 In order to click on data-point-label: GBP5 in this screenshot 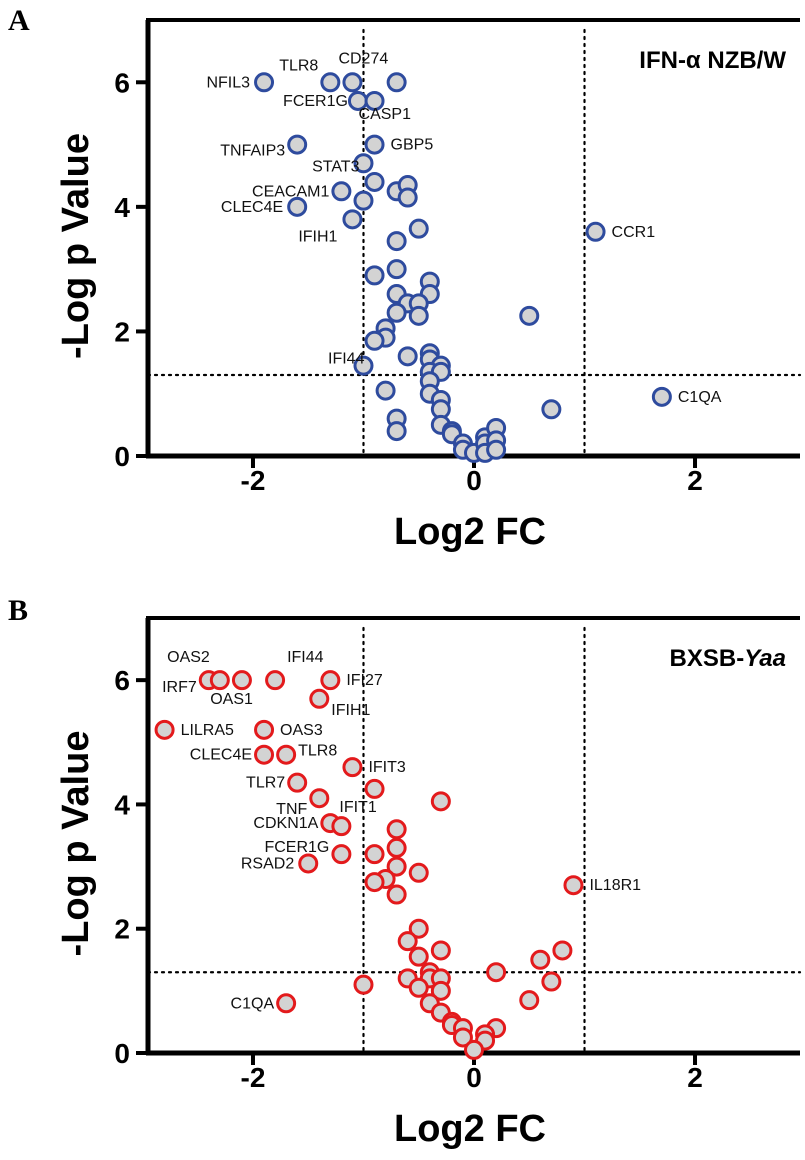, I will do `click(412, 145)`.